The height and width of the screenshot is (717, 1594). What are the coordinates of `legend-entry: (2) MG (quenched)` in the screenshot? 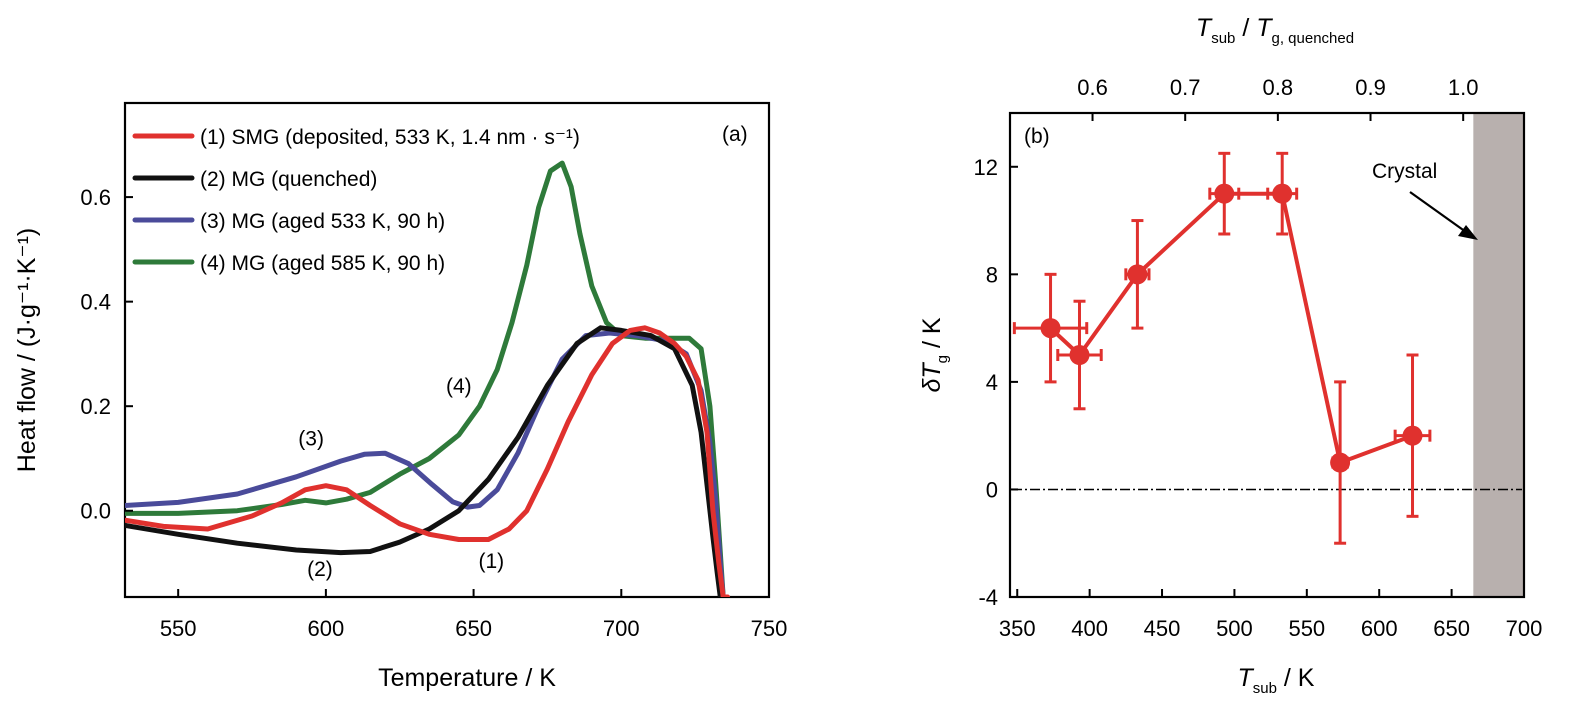 It's located at (288, 179).